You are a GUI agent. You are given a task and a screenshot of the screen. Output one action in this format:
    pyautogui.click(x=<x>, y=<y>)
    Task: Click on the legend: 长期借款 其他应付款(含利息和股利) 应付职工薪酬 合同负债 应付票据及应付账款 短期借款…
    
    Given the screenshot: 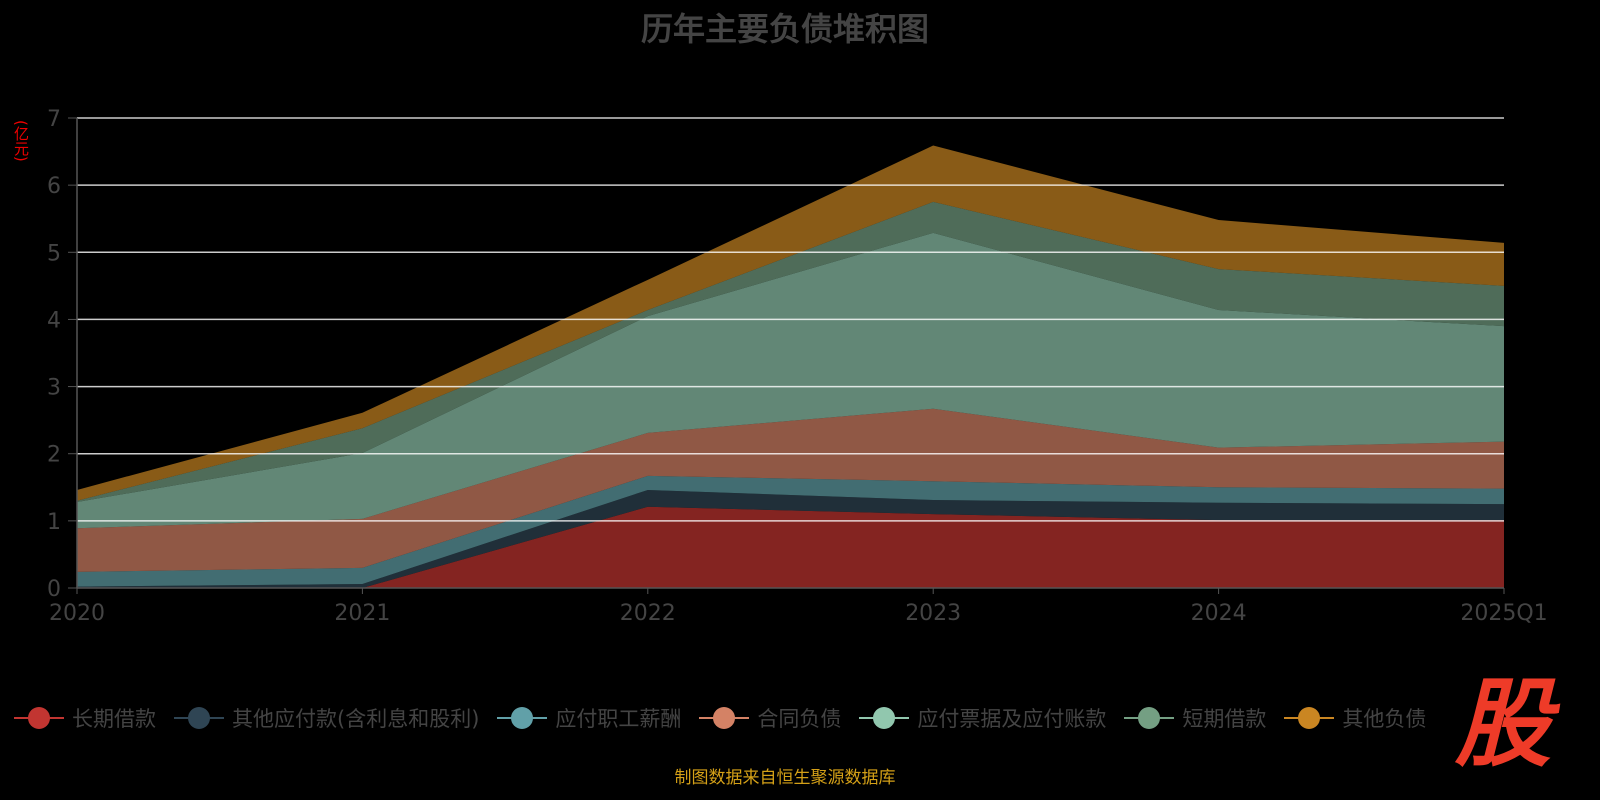 What is the action you would take?
    pyautogui.click(x=720, y=718)
    